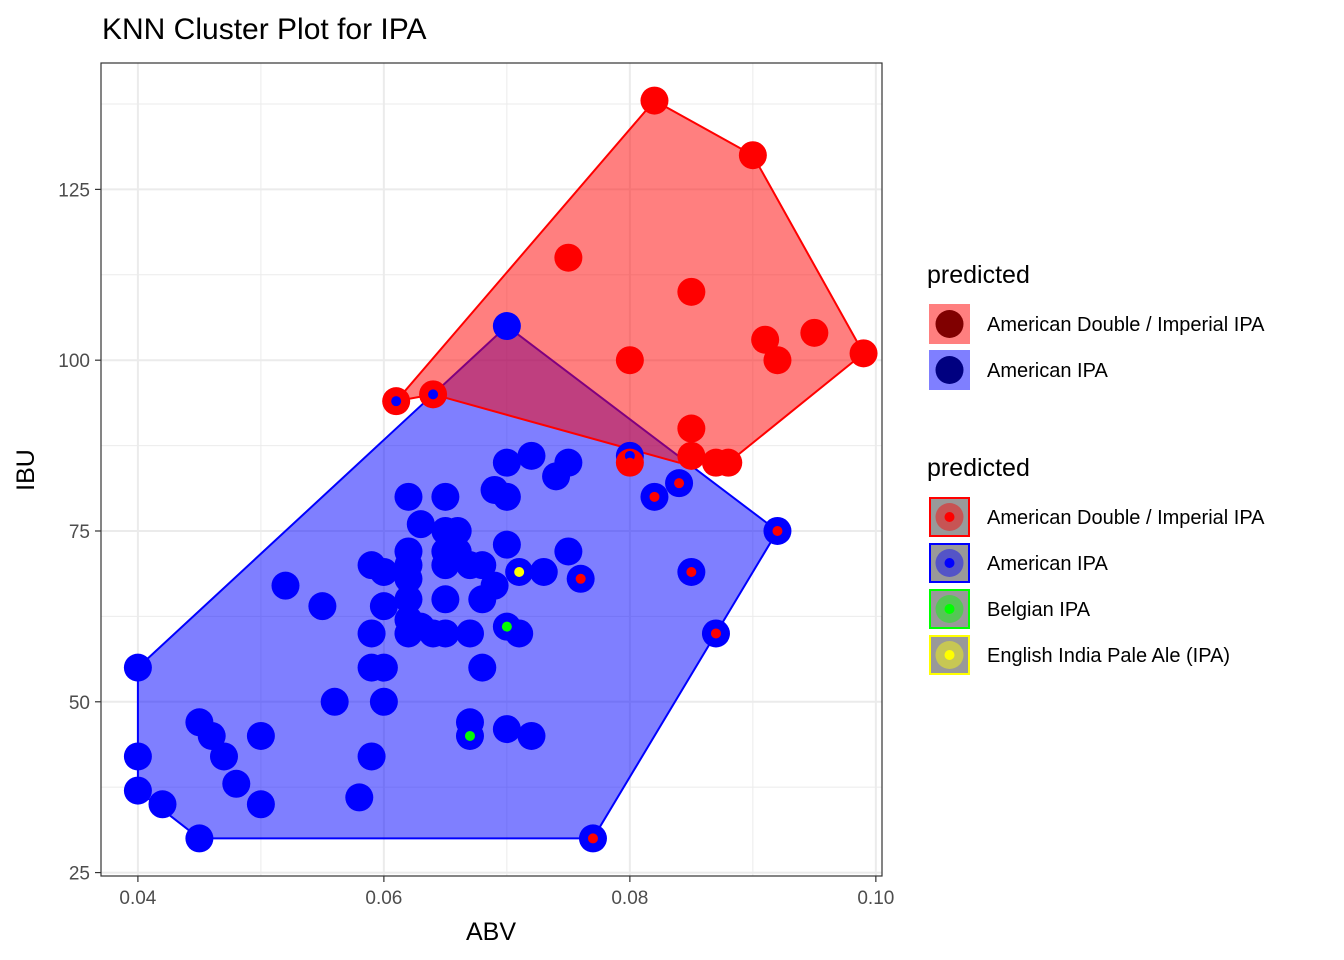 This screenshot has height=960, width=1344. I want to click on y-tick-label: 100, so click(74, 361).